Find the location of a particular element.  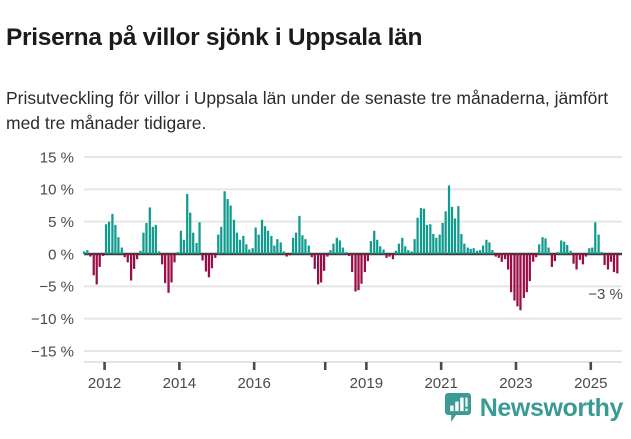

y-axis-tick-label: −5 % is located at coordinates (56, 287).